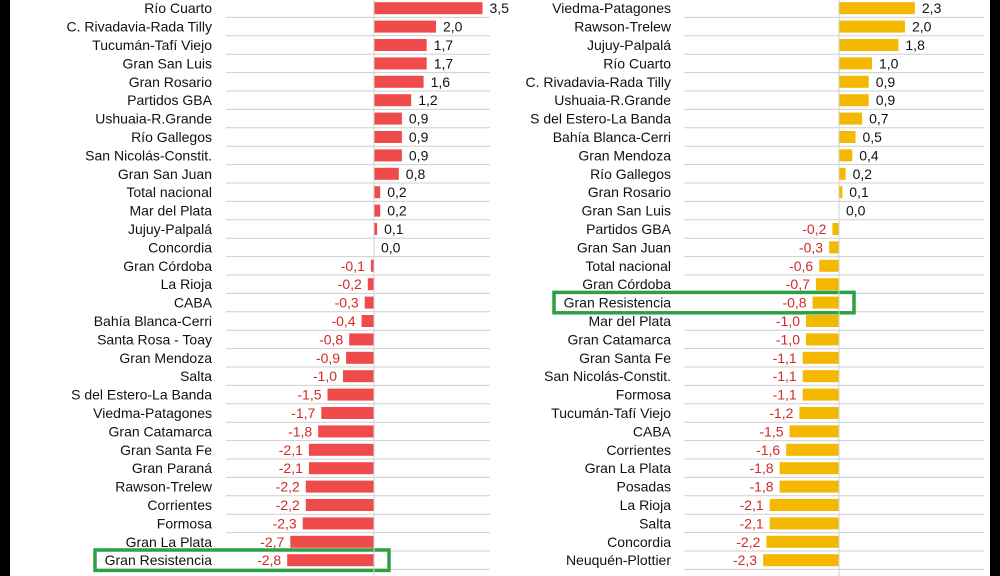 This screenshot has height=576, width=1000. I want to click on category-label: Río Gallegos, so click(630, 174).